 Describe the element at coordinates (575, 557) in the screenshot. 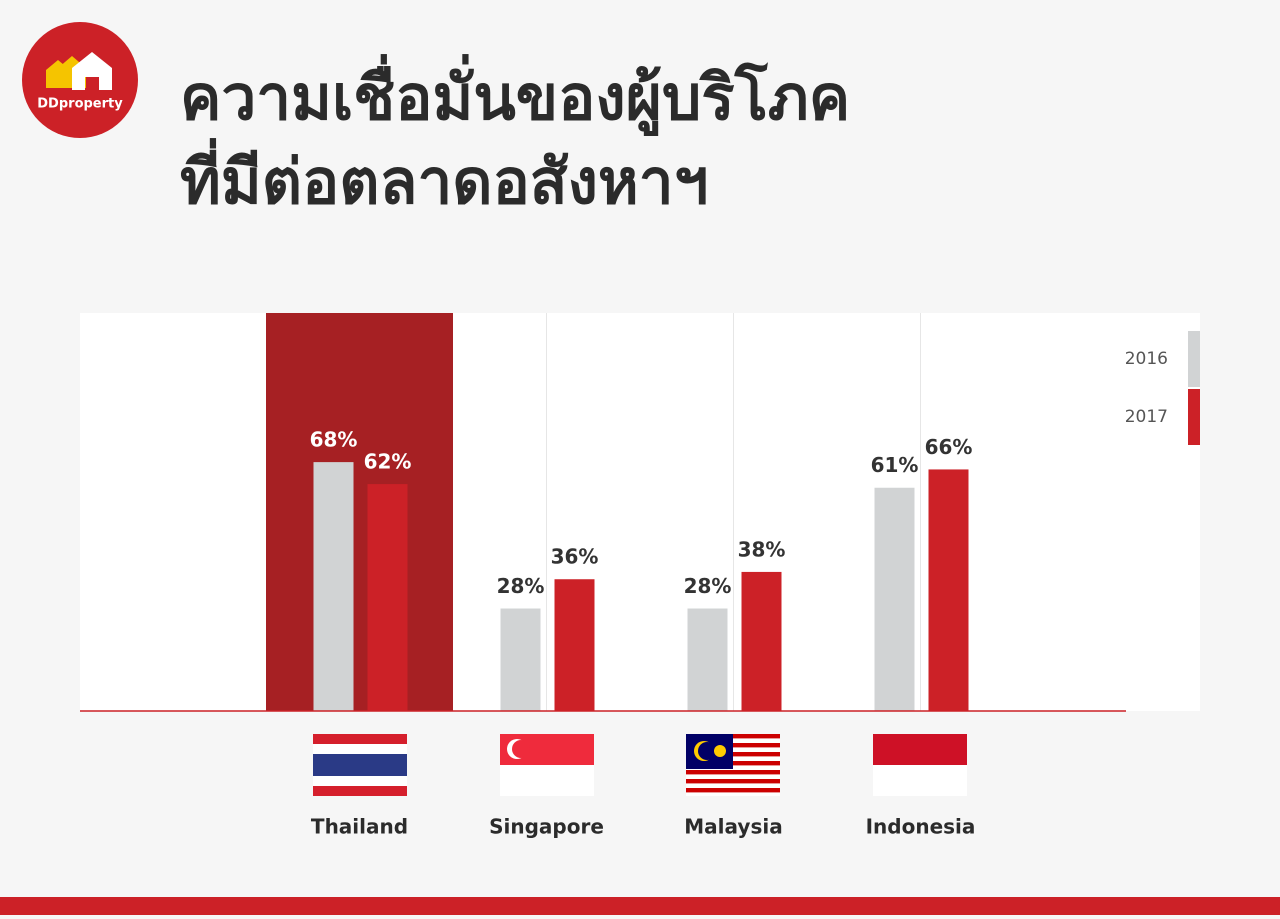

I see `value-label: 36%` at that location.